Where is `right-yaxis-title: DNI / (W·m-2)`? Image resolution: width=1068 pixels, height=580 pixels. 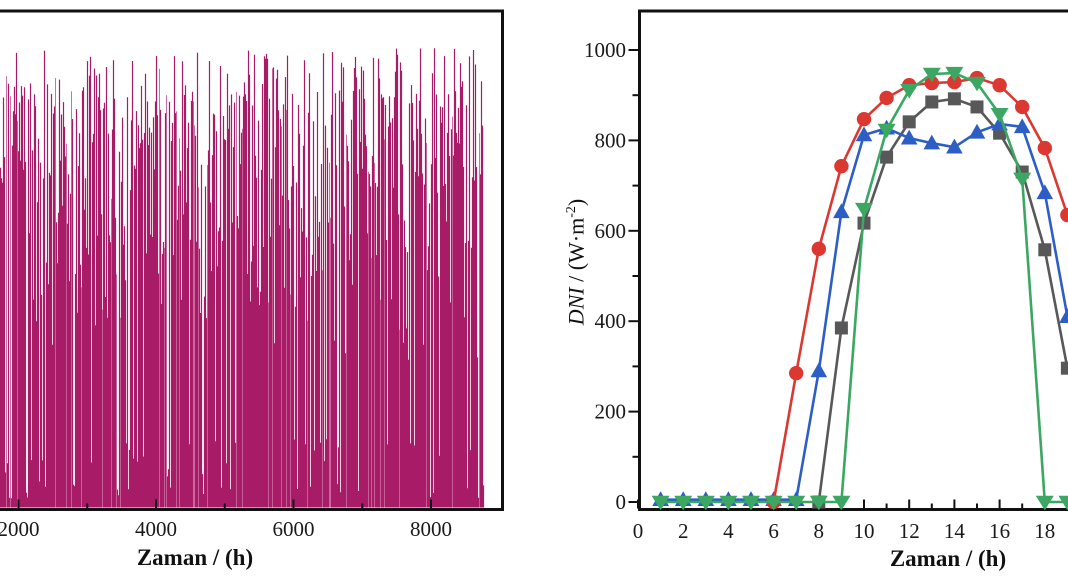
right-yaxis-title: DNI / (W·m-2) is located at coordinates (573, 262).